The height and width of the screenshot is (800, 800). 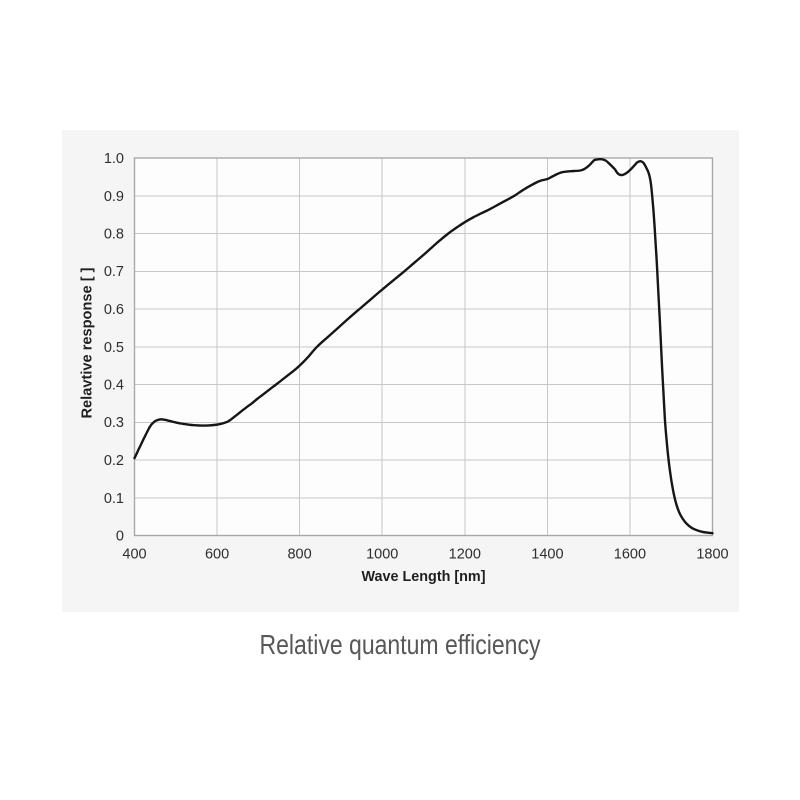 What do you see at coordinates (114, 310) in the screenshot?
I see `svg-text: 0.6` at bounding box center [114, 310].